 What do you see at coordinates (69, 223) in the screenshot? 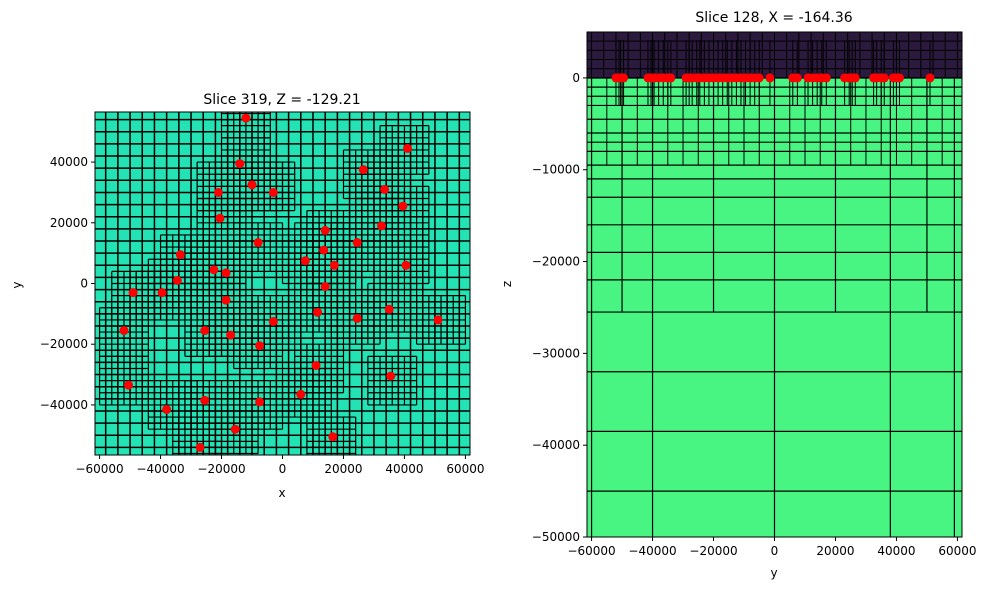
I see `left-y-tick-label: 20000` at bounding box center [69, 223].